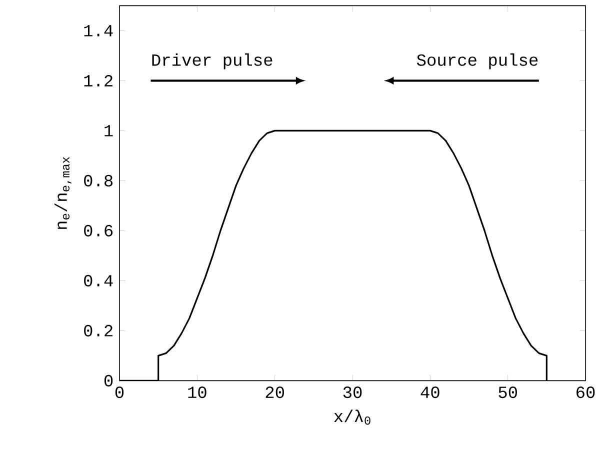 The width and height of the screenshot is (606, 455). Describe the element at coordinates (98, 230) in the screenshot. I see `y-tick-label: 0.6` at that location.